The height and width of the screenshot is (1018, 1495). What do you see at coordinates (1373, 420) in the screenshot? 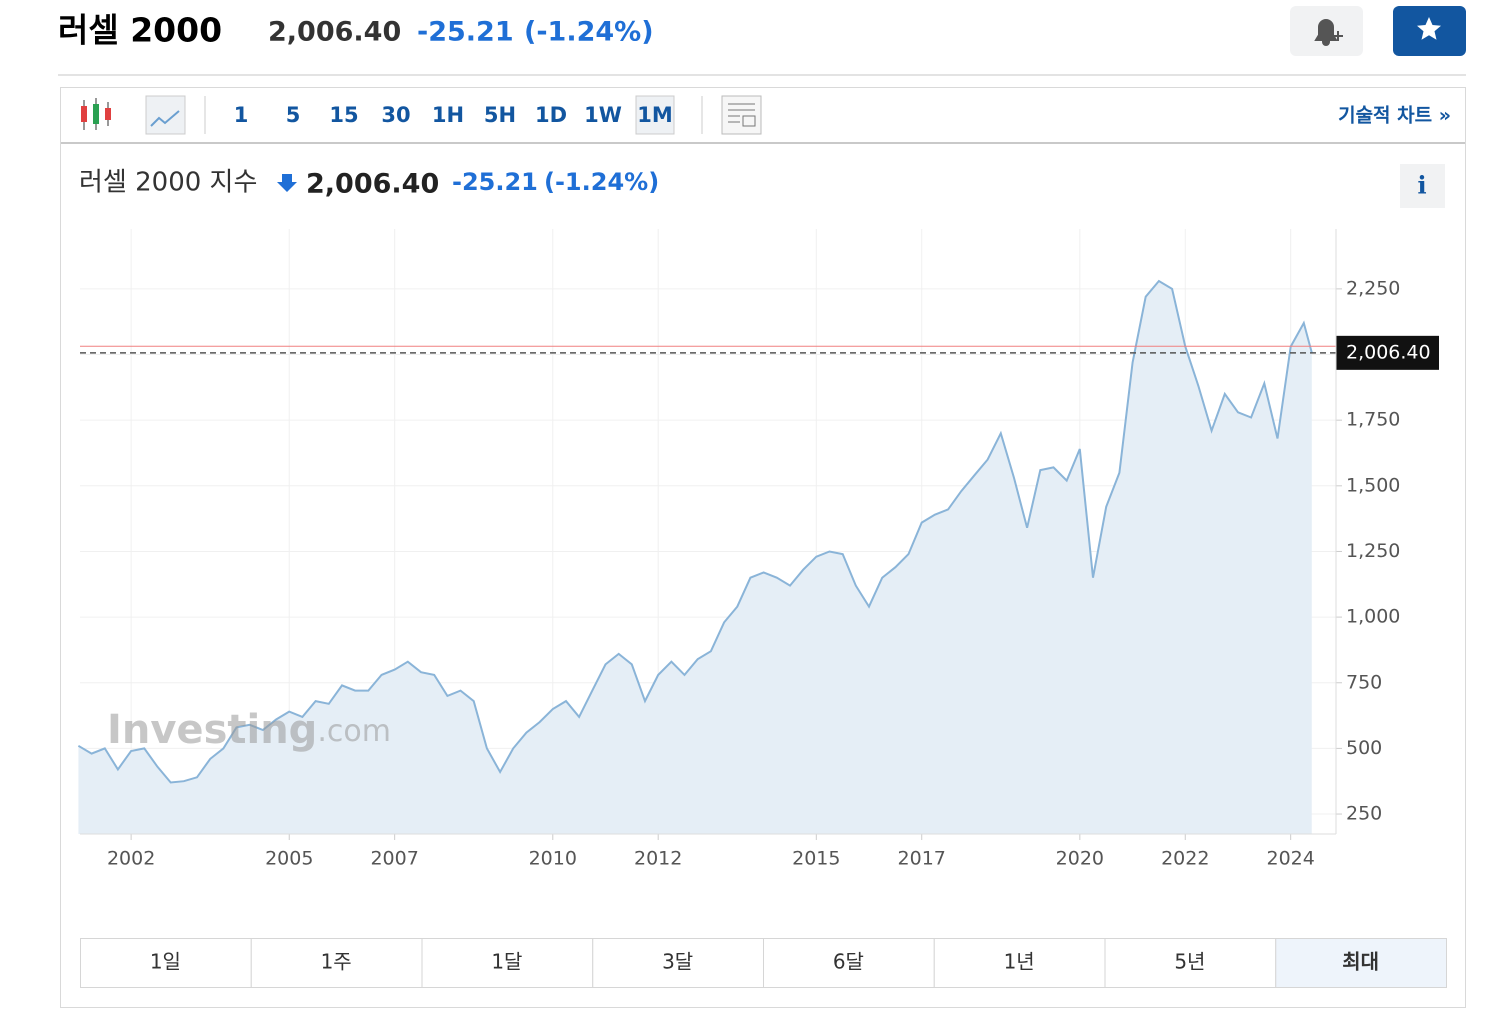
I see `y-tick-label: 1,750` at bounding box center [1373, 420].